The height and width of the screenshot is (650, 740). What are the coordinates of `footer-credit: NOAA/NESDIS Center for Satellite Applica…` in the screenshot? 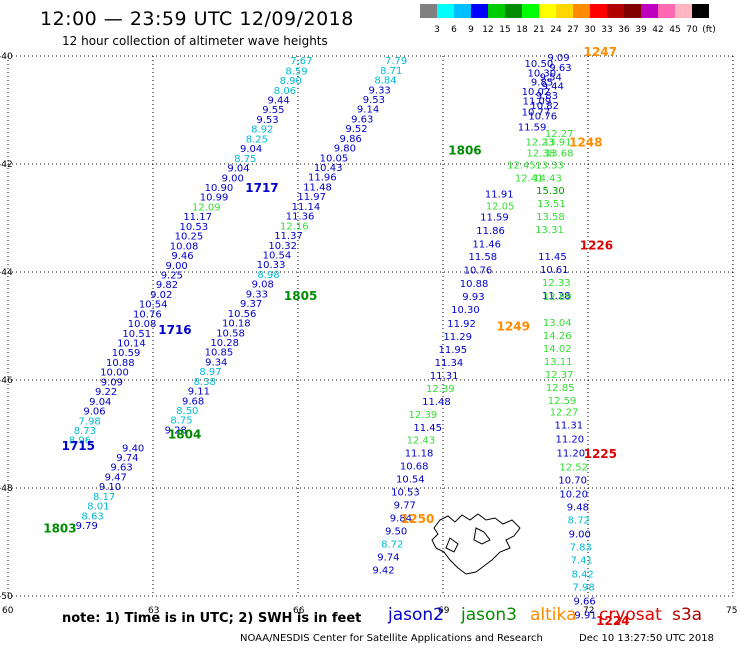 It's located at (391, 638).